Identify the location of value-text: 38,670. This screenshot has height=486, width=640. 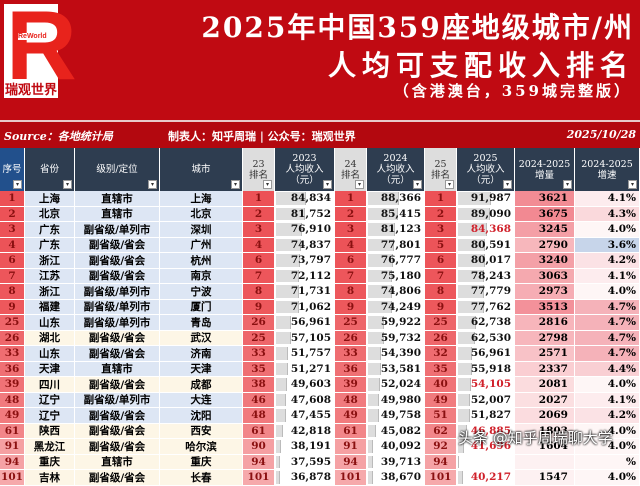
(400, 477).